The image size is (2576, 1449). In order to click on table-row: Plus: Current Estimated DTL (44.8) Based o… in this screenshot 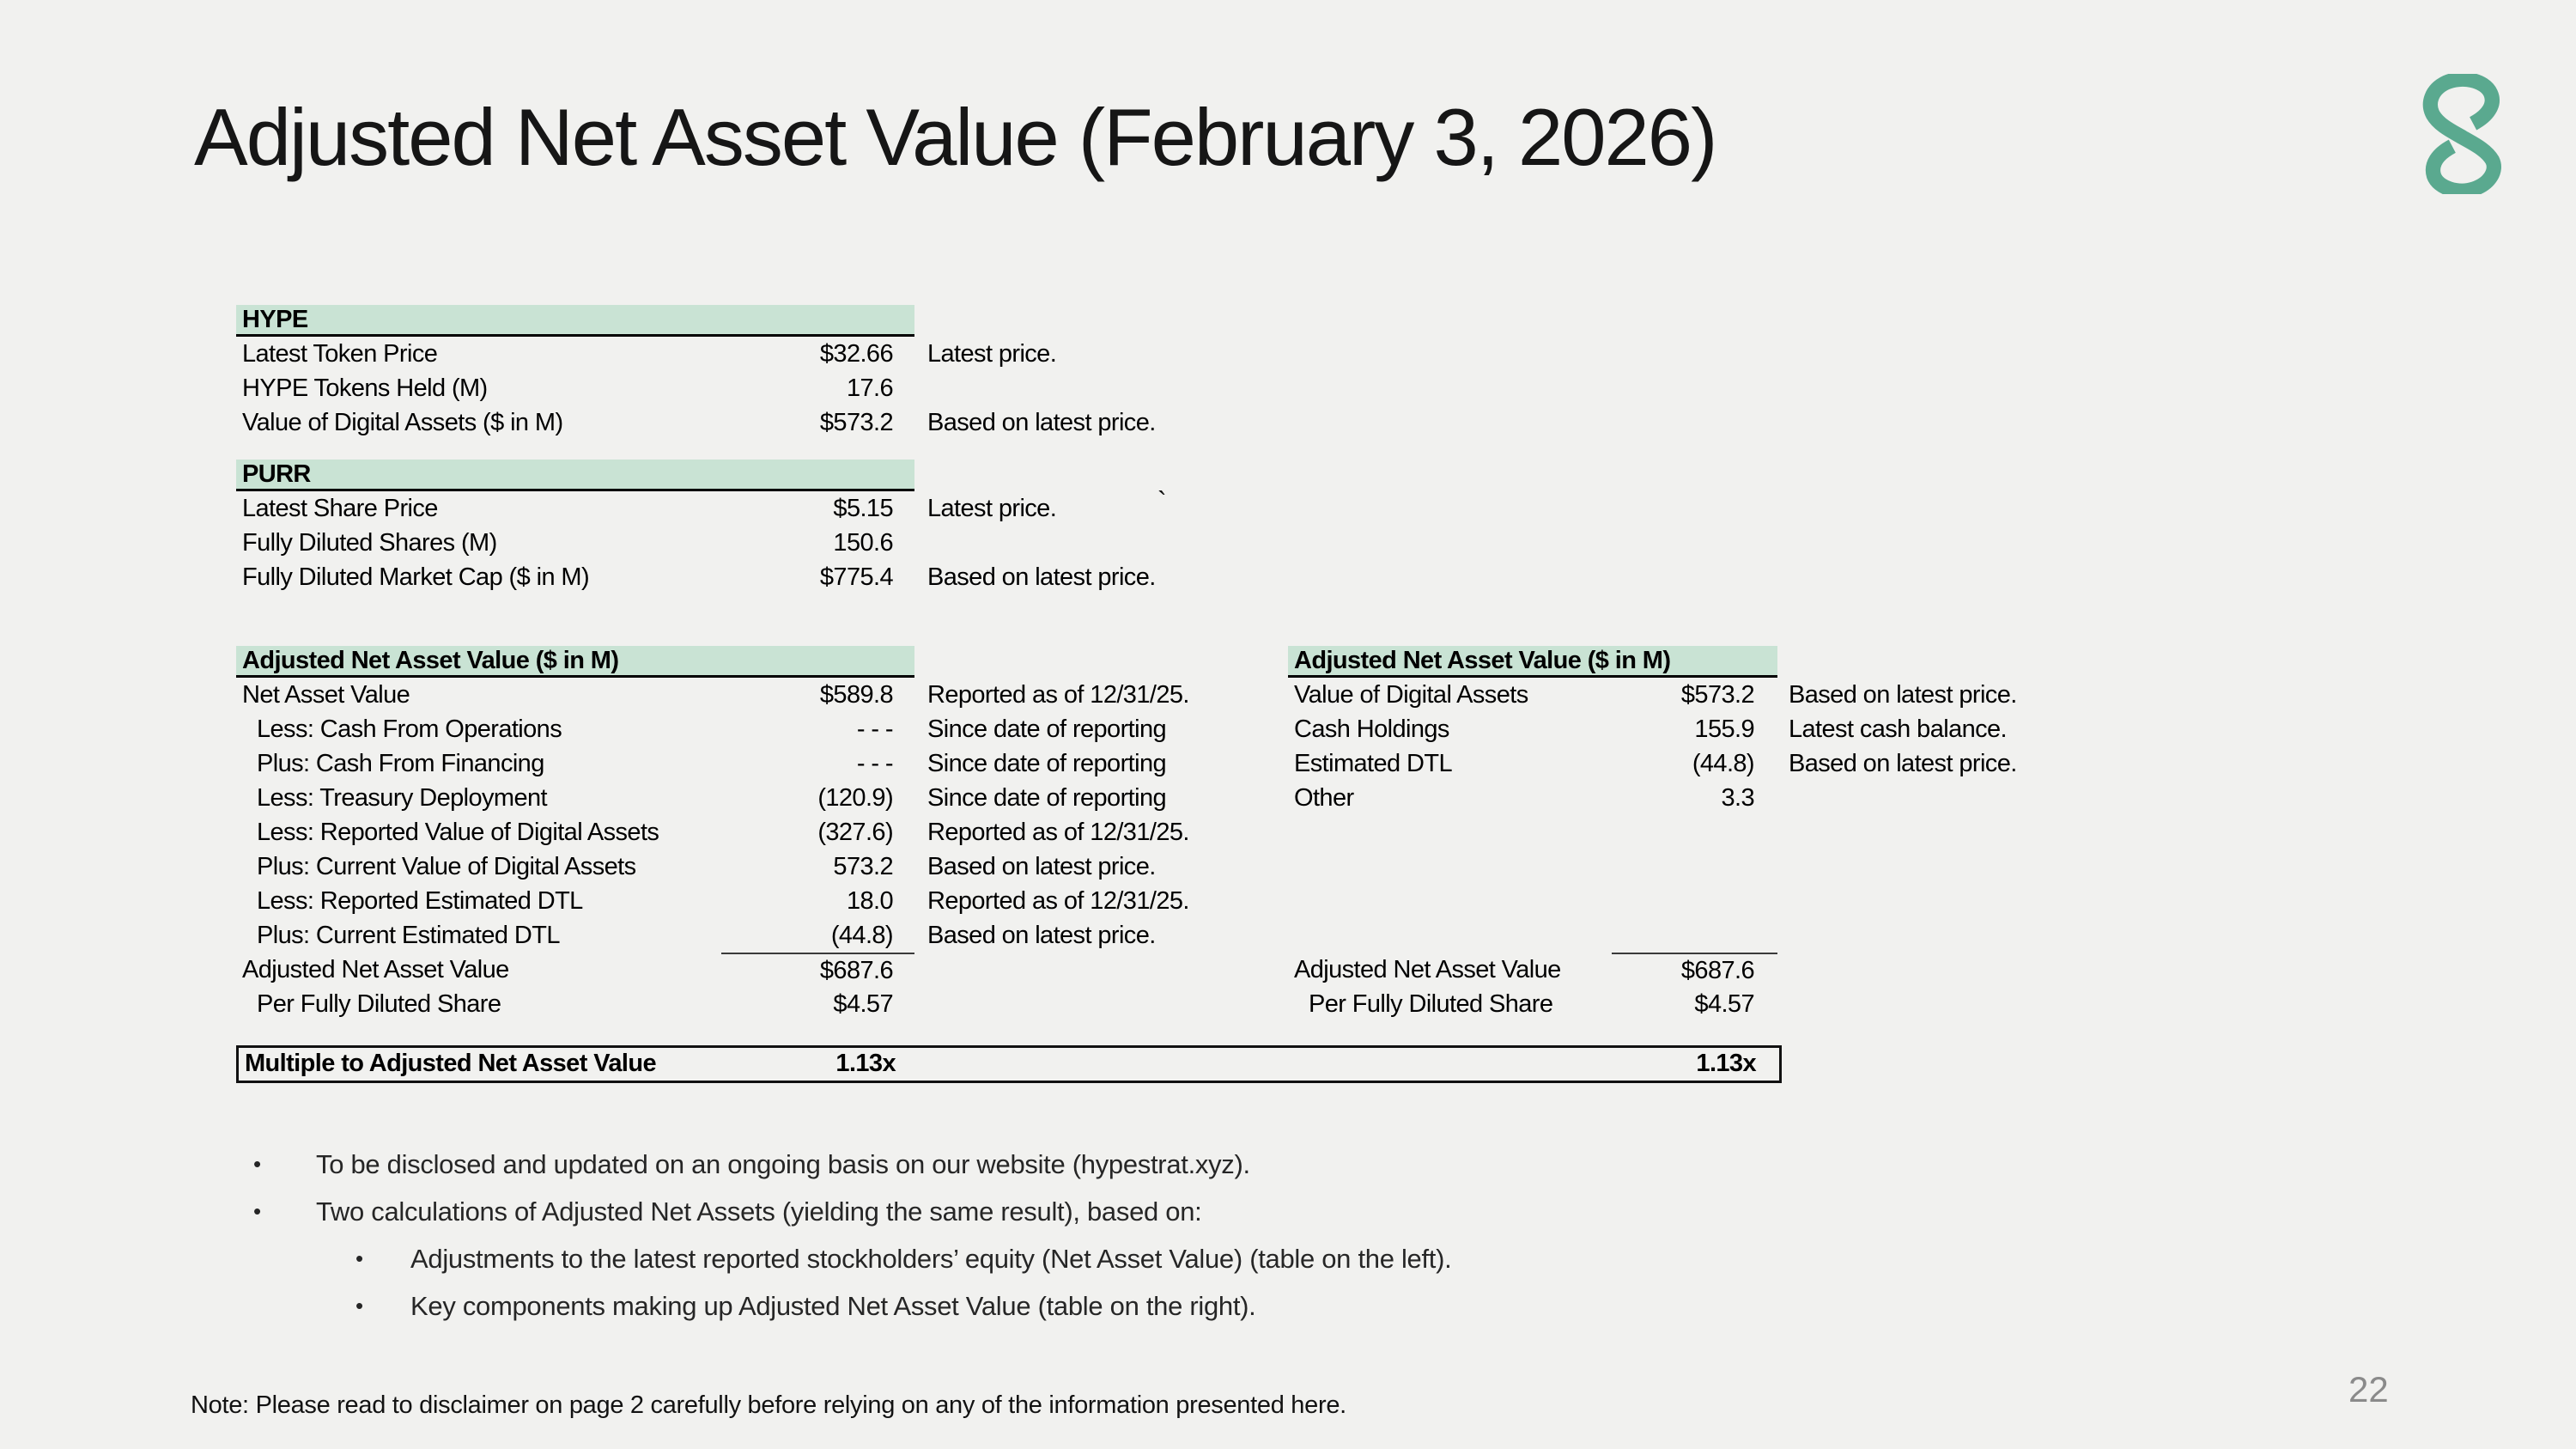, I will do `click(876, 935)`.